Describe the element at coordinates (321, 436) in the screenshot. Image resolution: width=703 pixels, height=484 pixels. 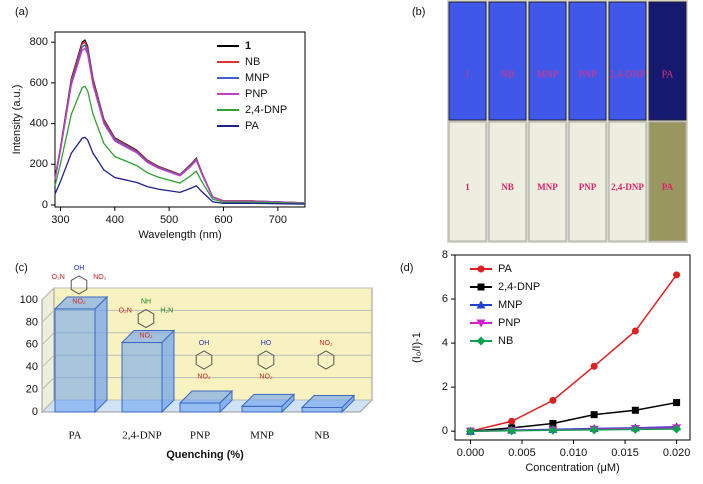
I see `x-tick-label: NB` at that location.